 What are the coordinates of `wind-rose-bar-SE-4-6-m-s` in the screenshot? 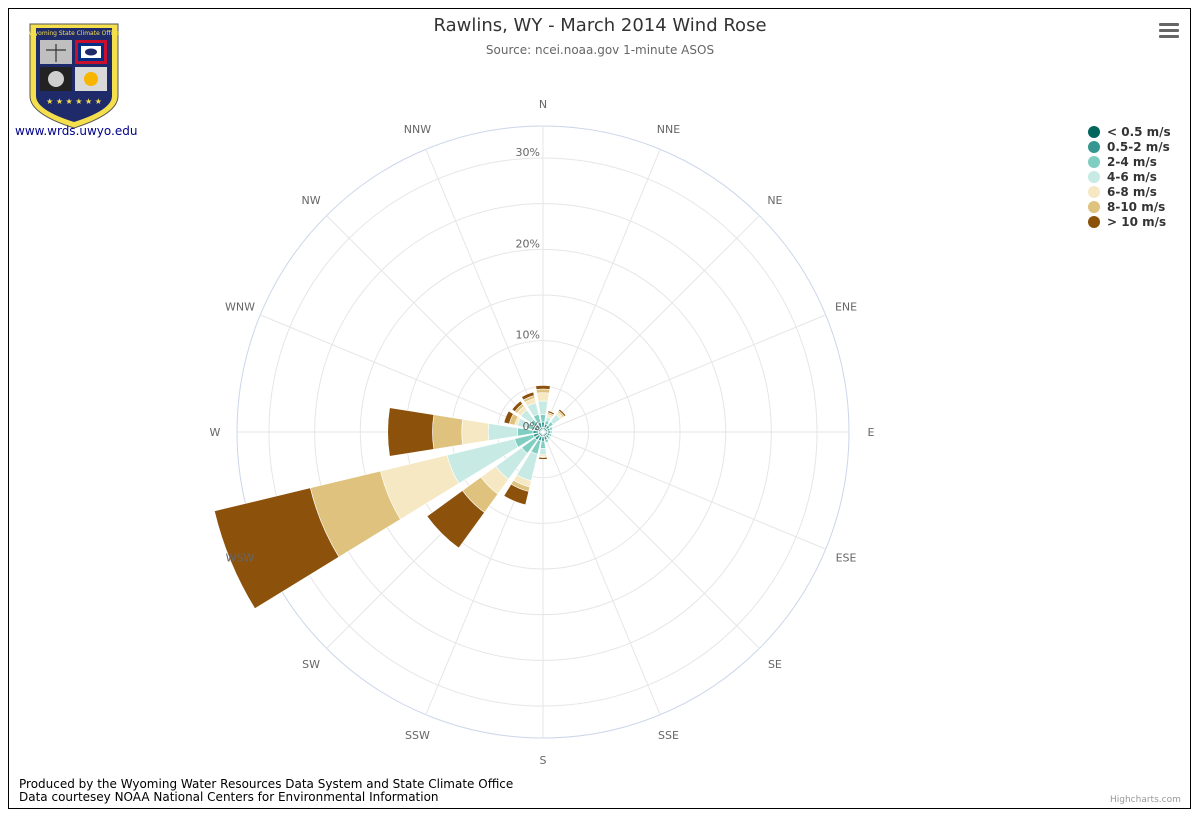 It's located at (549, 438).